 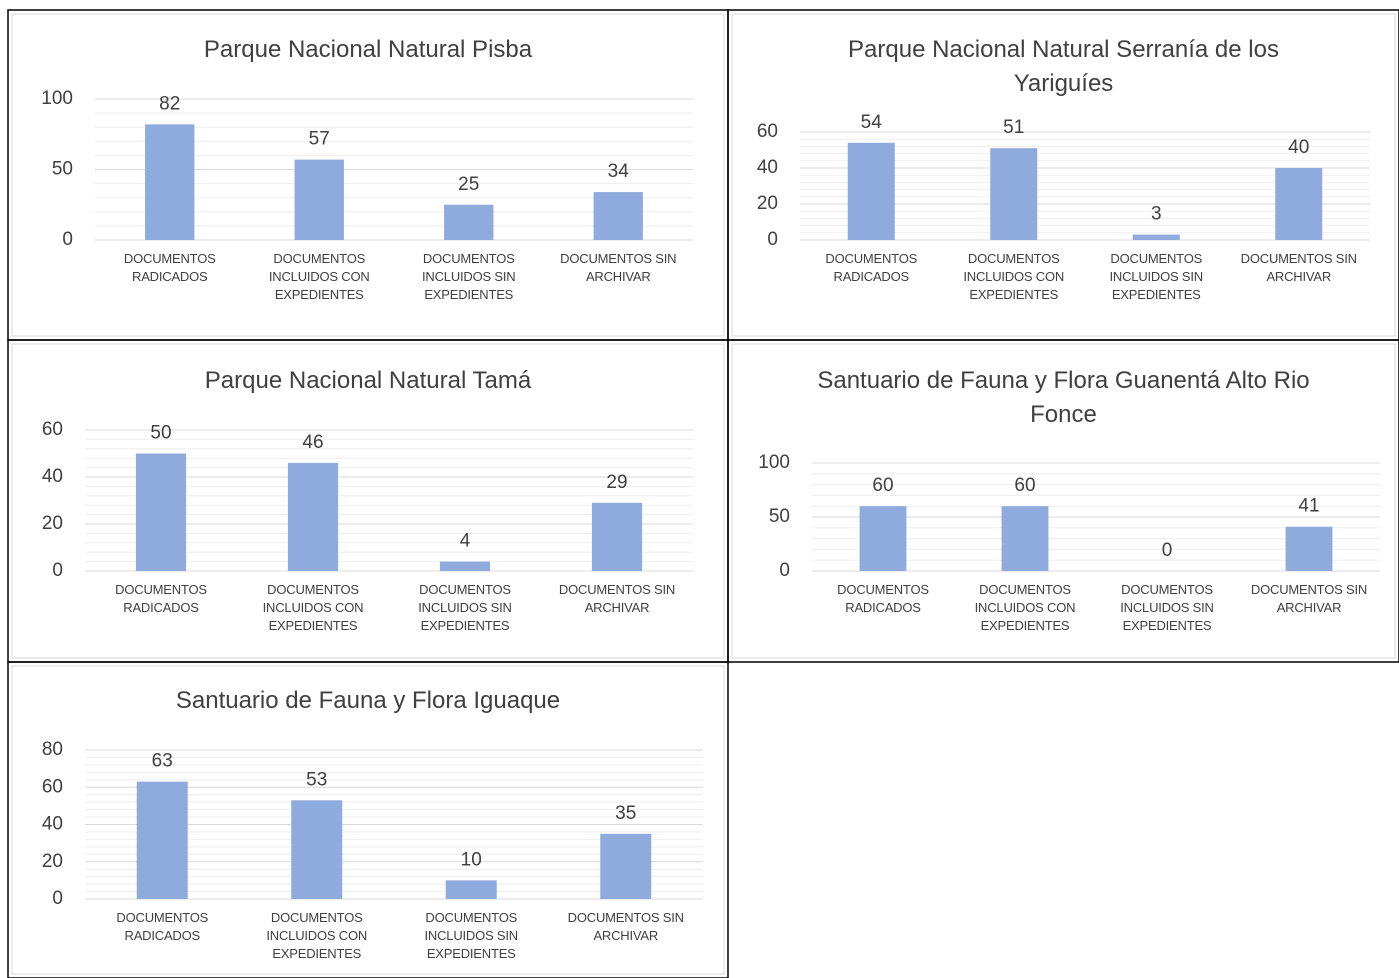 What do you see at coordinates (872, 122) in the screenshot?
I see `data-label: 54` at bounding box center [872, 122].